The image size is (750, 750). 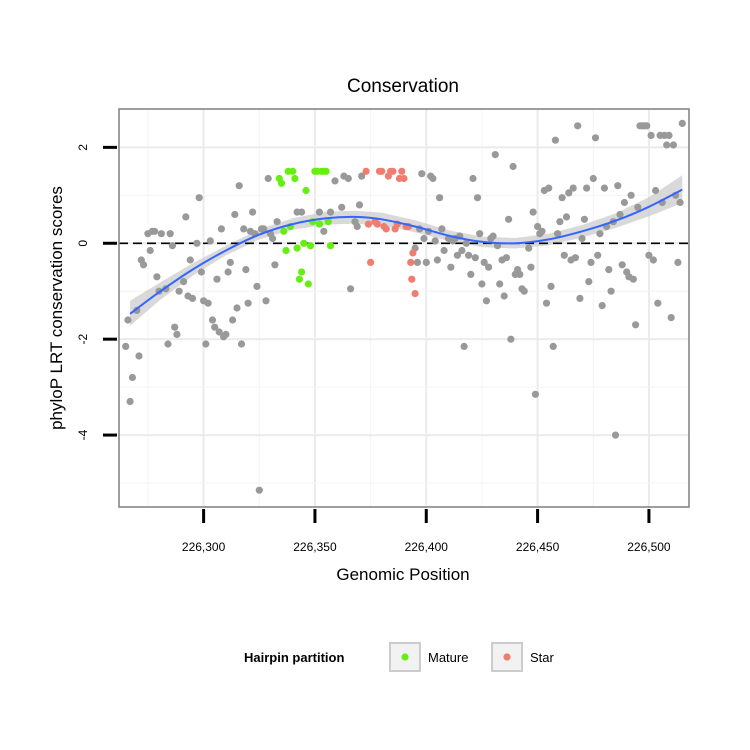 I want to click on x-tick-label: 226,300, so click(x=204, y=547).